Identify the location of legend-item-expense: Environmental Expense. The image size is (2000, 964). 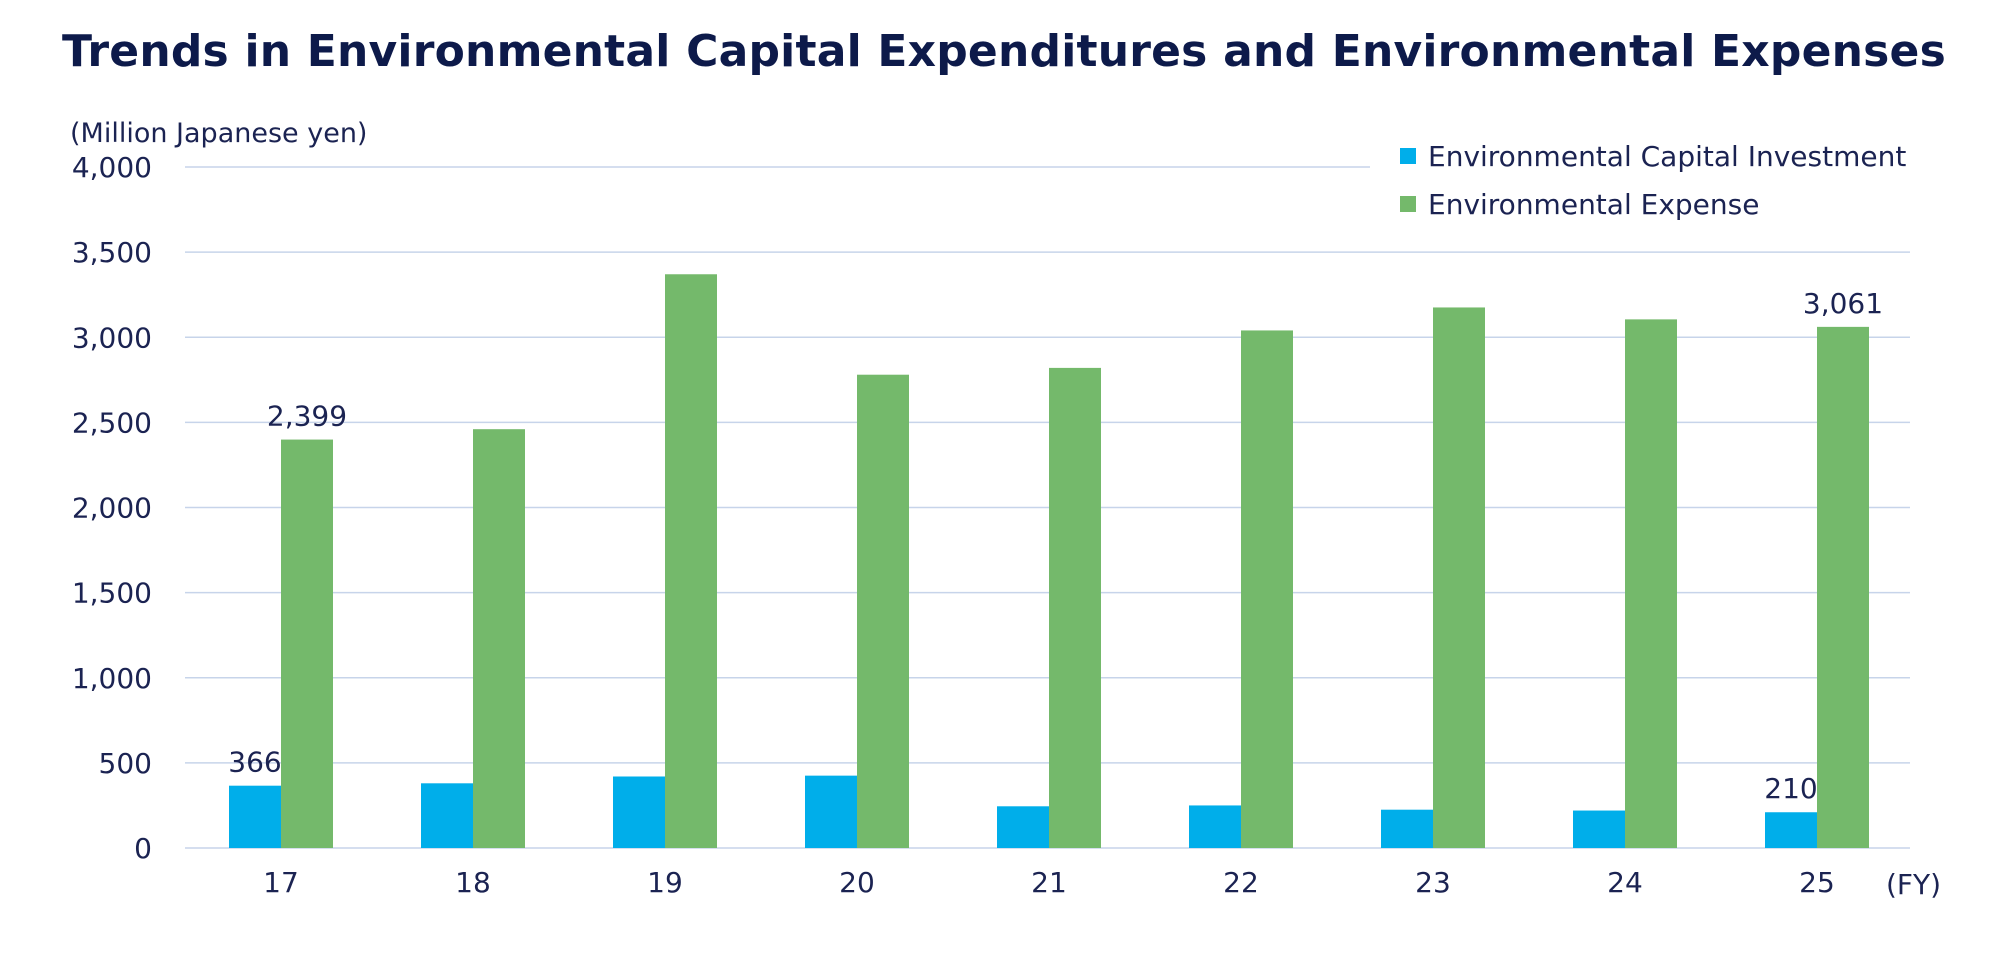
(1653, 204).